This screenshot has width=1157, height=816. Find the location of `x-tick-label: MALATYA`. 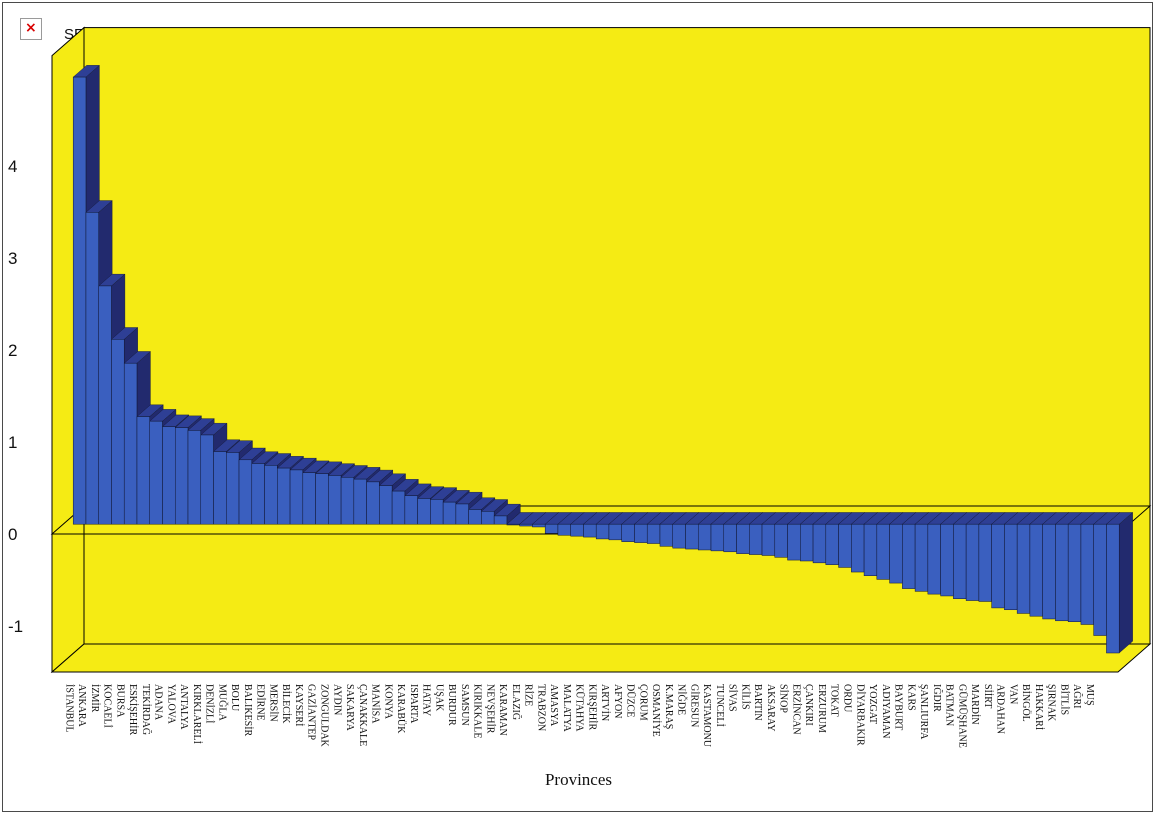

x-tick-label: MALATYA is located at coordinates (566, 708).